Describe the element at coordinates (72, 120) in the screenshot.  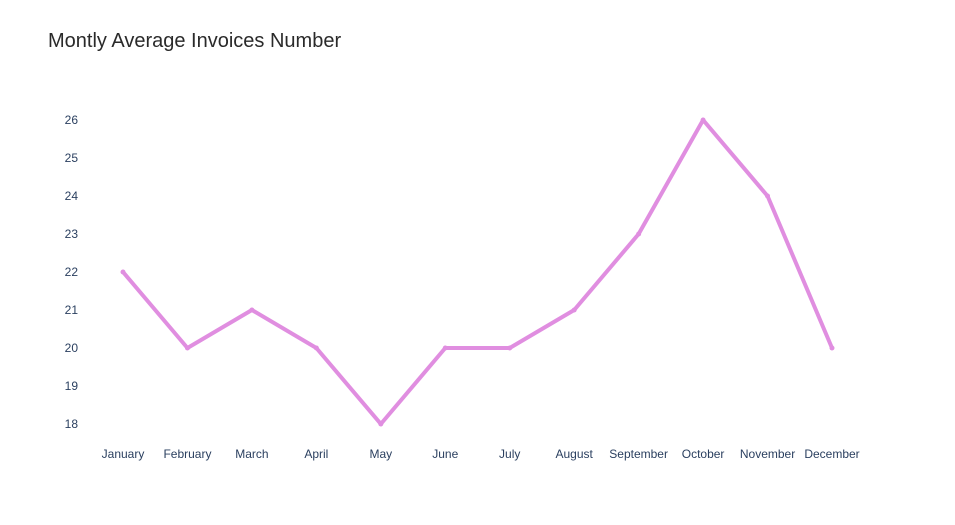
I see `y-tick-label: 26` at that location.